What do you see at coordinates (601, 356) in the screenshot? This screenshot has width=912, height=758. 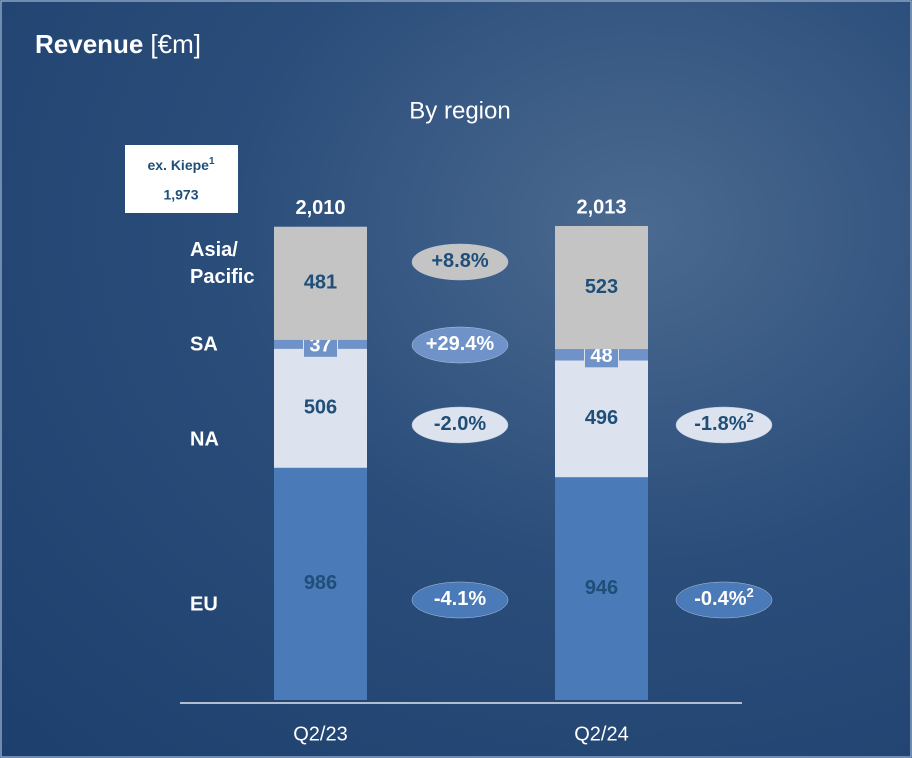 I see `value-label: 48` at bounding box center [601, 356].